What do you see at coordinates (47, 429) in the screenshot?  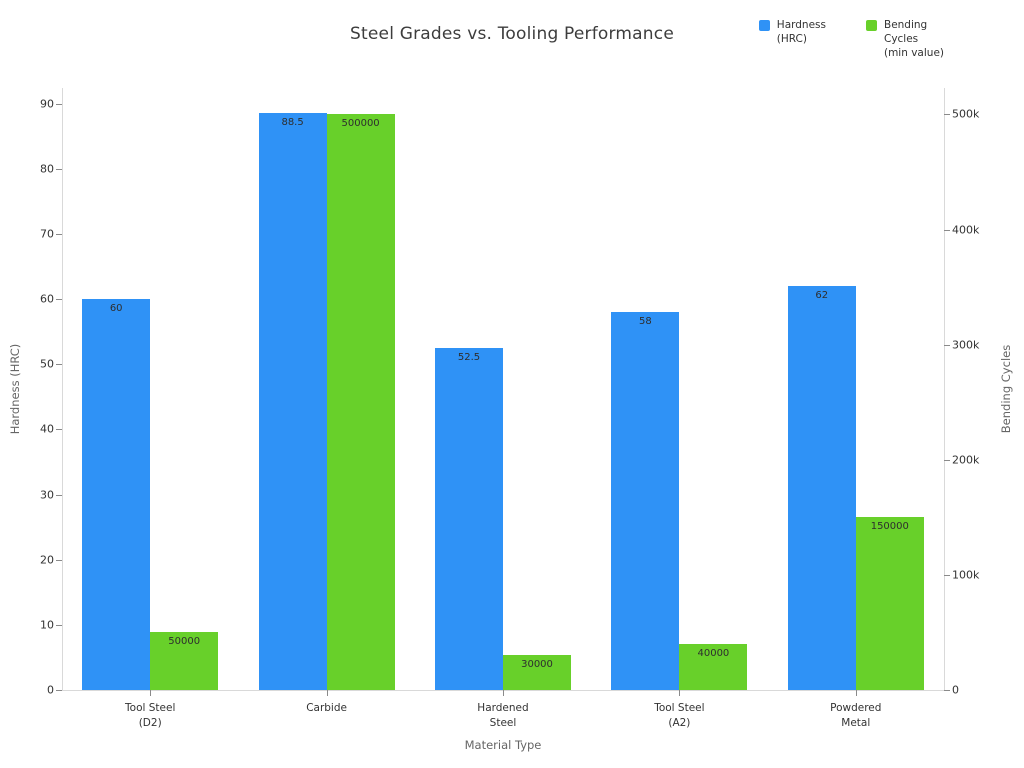 I see `y-tick-label-left: 40` at bounding box center [47, 429].